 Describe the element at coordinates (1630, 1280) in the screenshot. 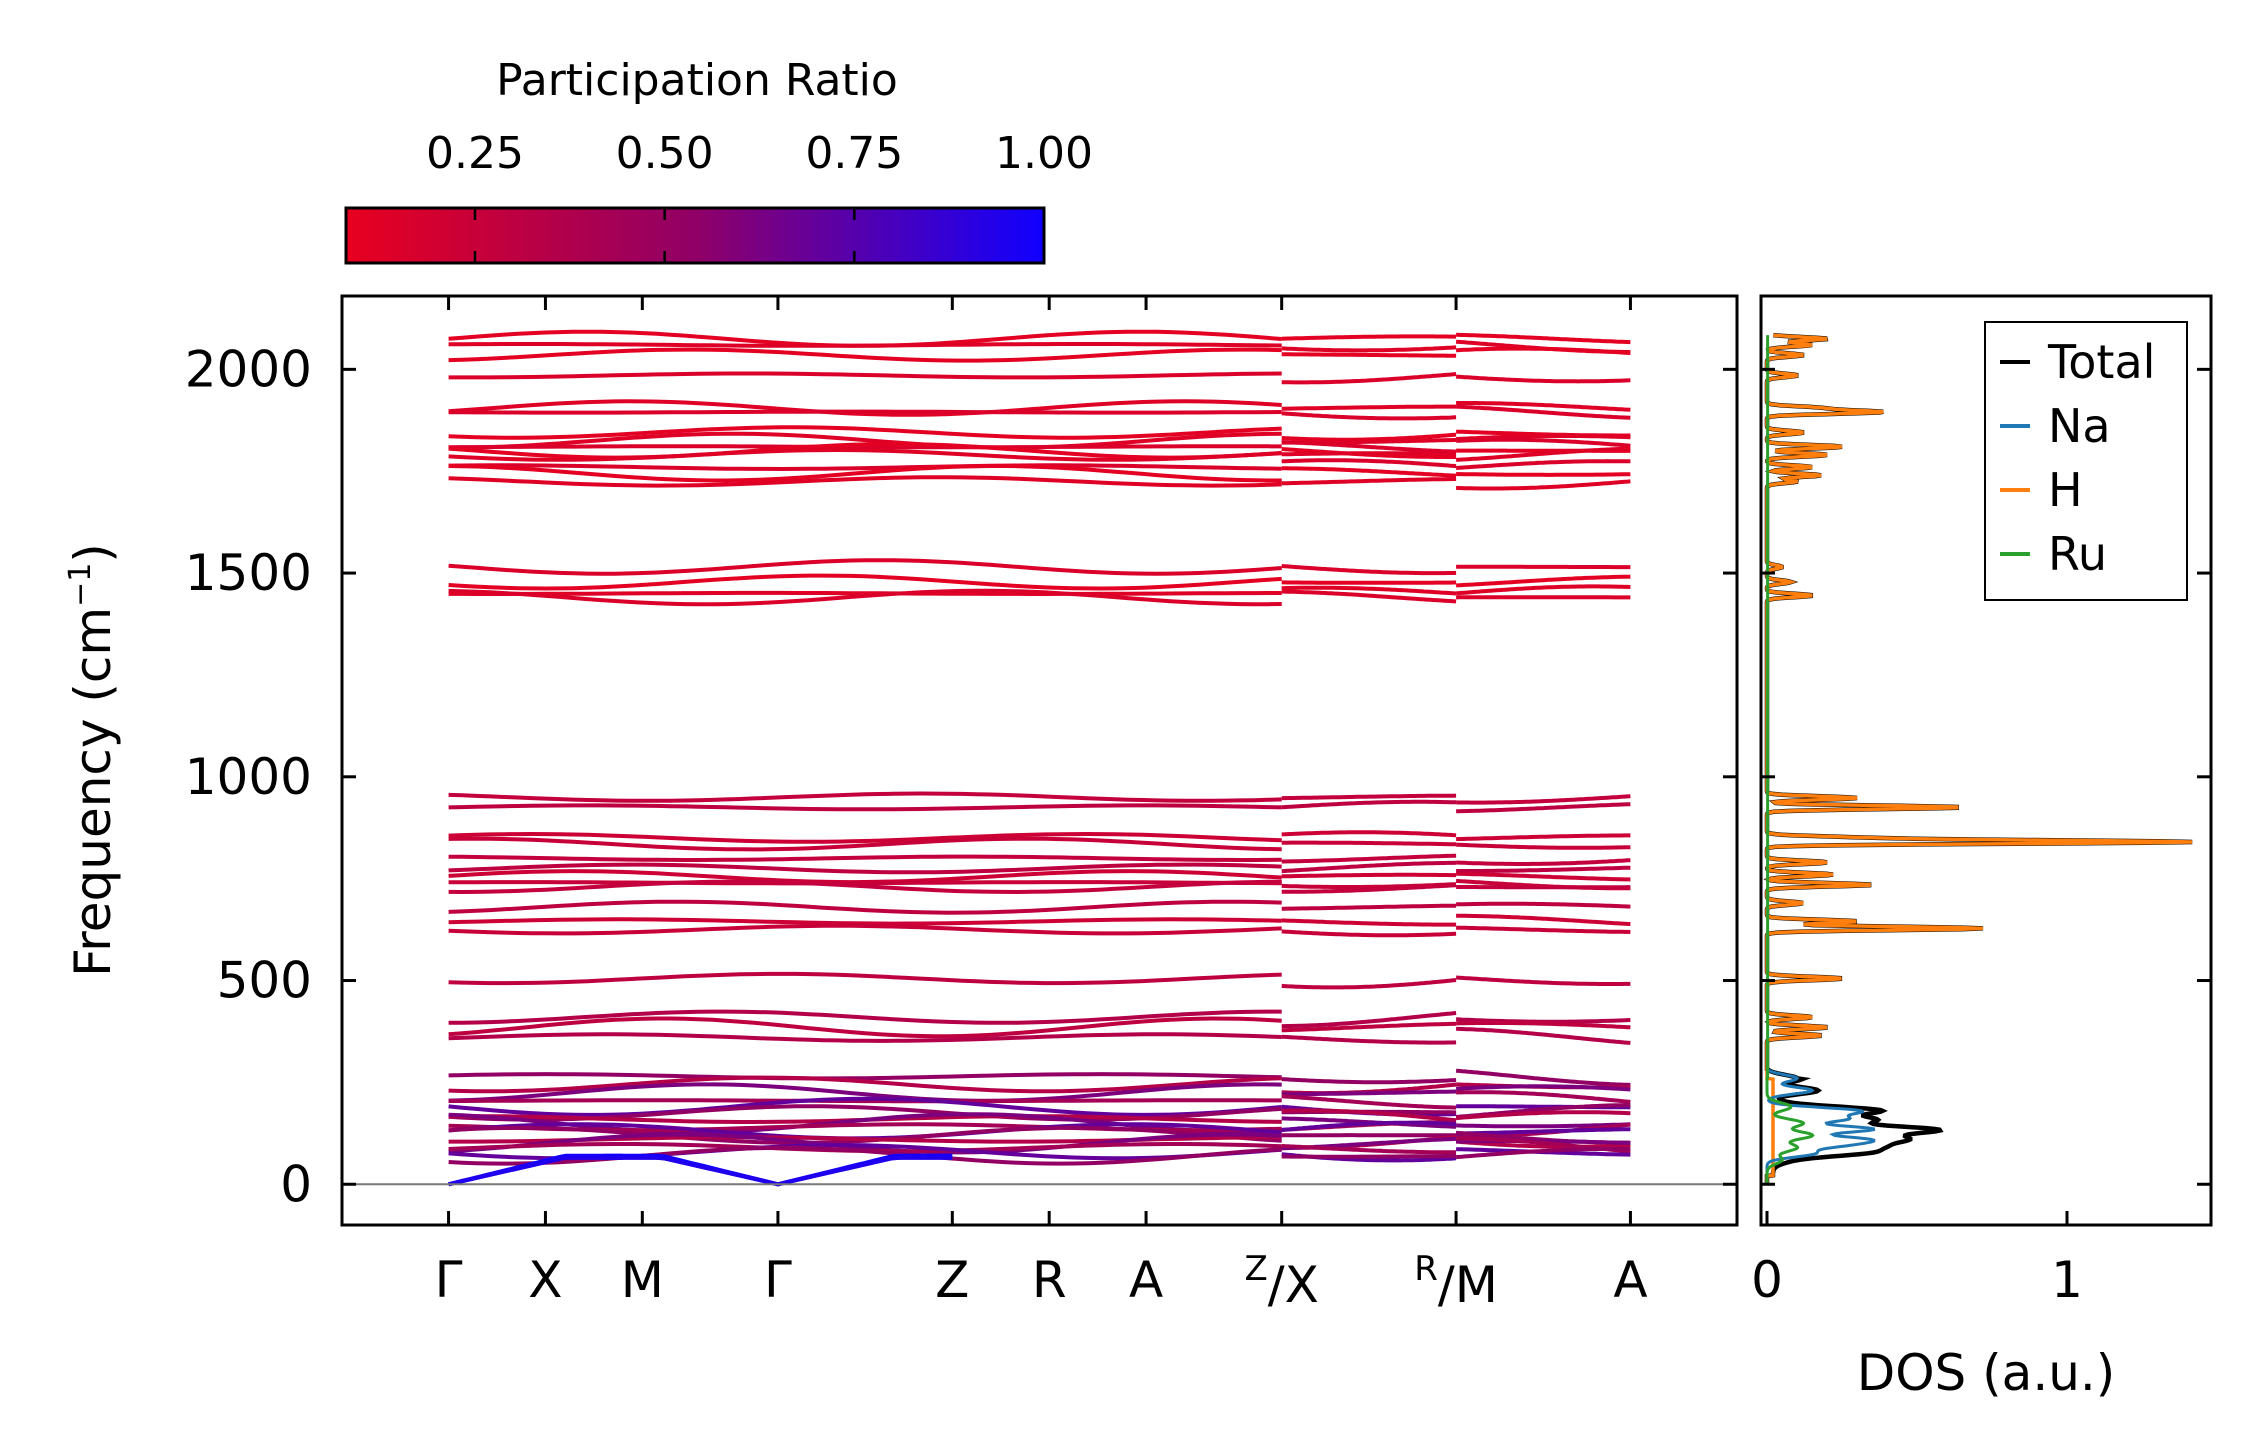

I see `path-label: A` at that location.